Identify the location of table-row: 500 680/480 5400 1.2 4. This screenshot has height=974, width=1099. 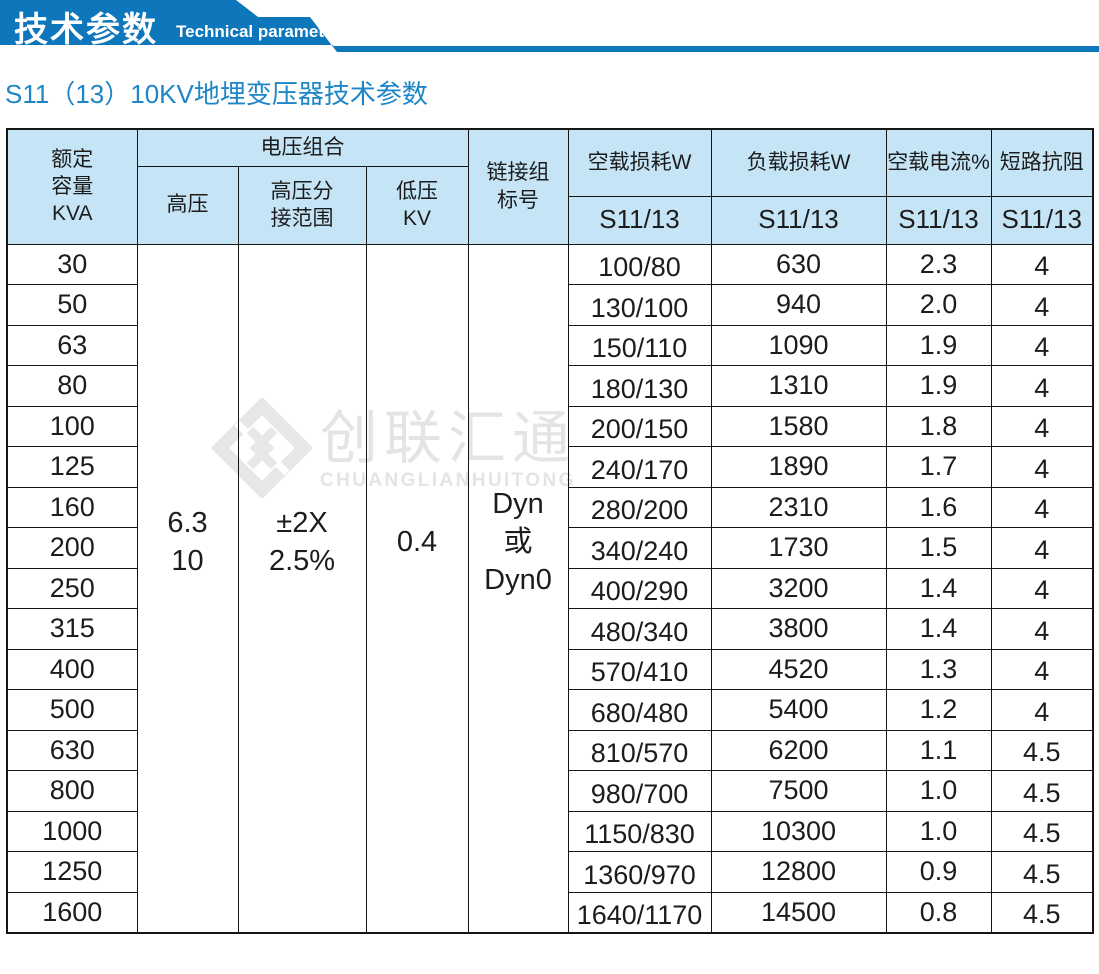
(550, 710).